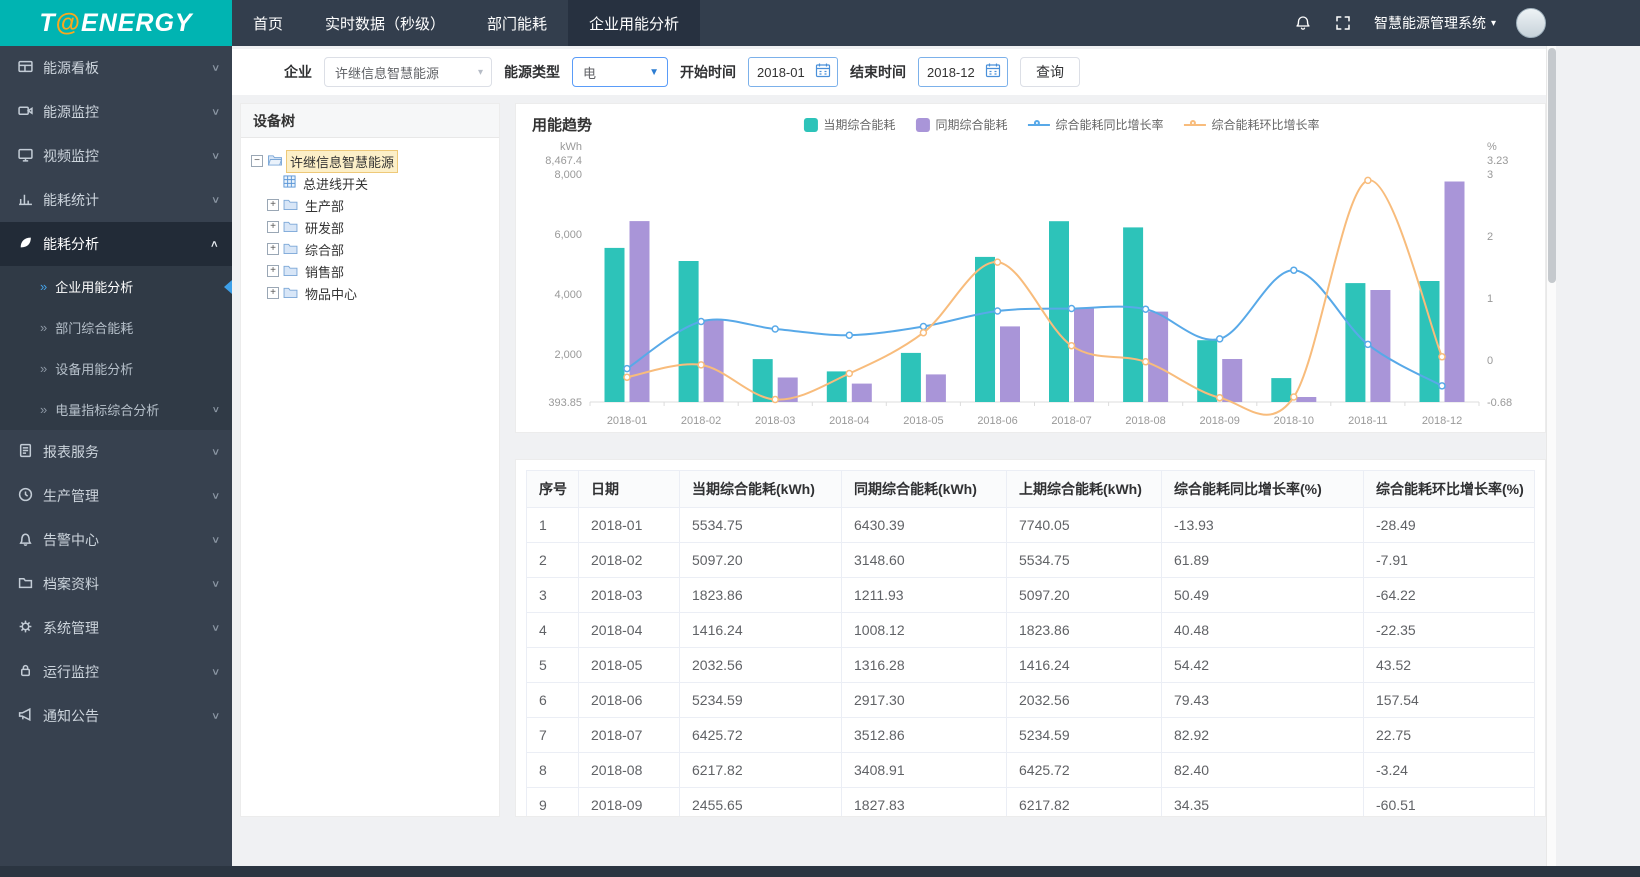 The height and width of the screenshot is (877, 1640). Describe the element at coordinates (116, 68) in the screenshot. I see `sidebar-item-energy-dashboard: 能源看板 >` at that location.